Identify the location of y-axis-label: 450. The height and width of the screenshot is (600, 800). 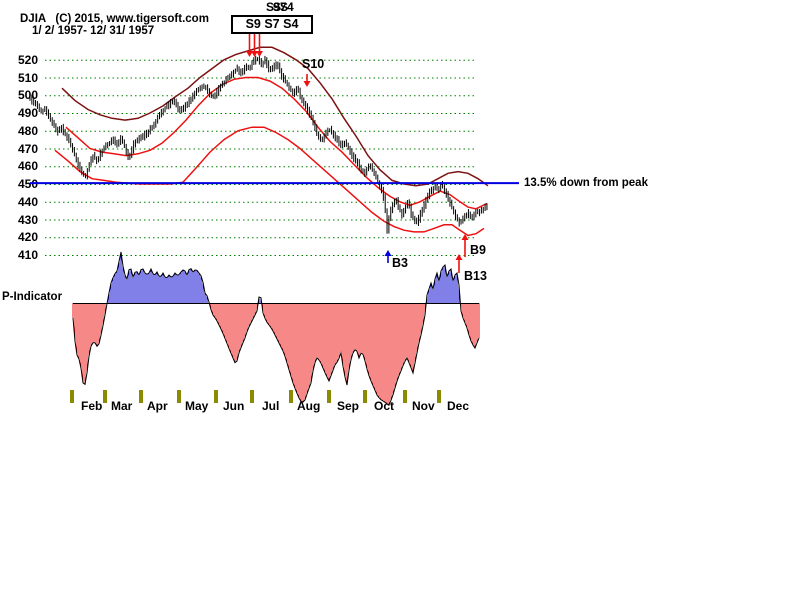
(27, 184).